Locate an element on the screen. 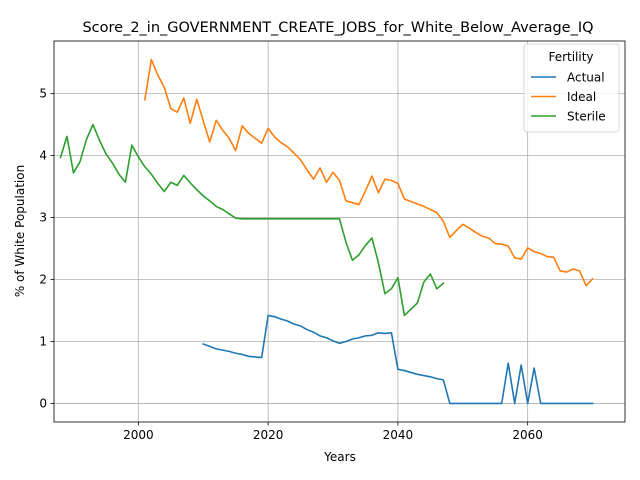  y-tick-label: 5 is located at coordinates (43, 94).